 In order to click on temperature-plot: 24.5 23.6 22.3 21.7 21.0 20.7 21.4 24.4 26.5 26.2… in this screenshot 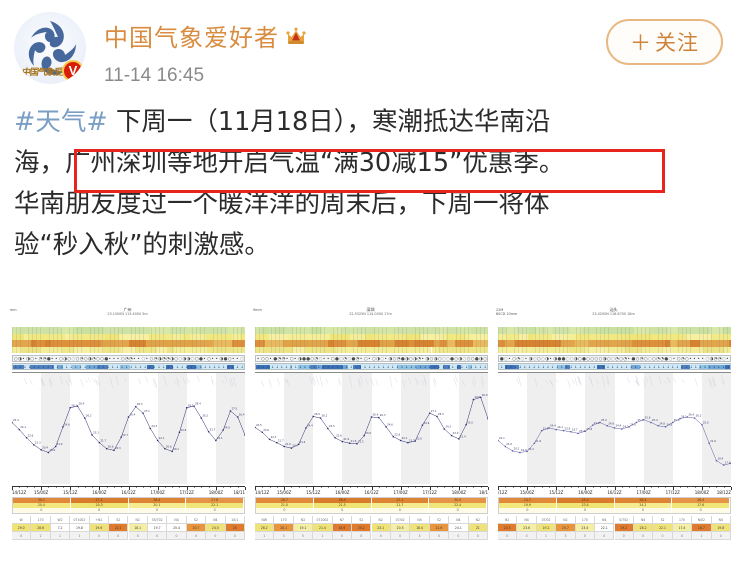, I will do `click(371, 428)`.